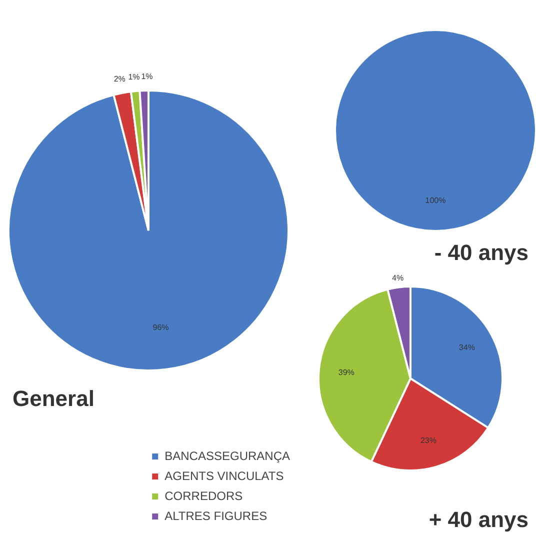 The width and height of the screenshot is (536, 533). I want to click on legend-label: BANCASSEGURANÇA, so click(227, 456).